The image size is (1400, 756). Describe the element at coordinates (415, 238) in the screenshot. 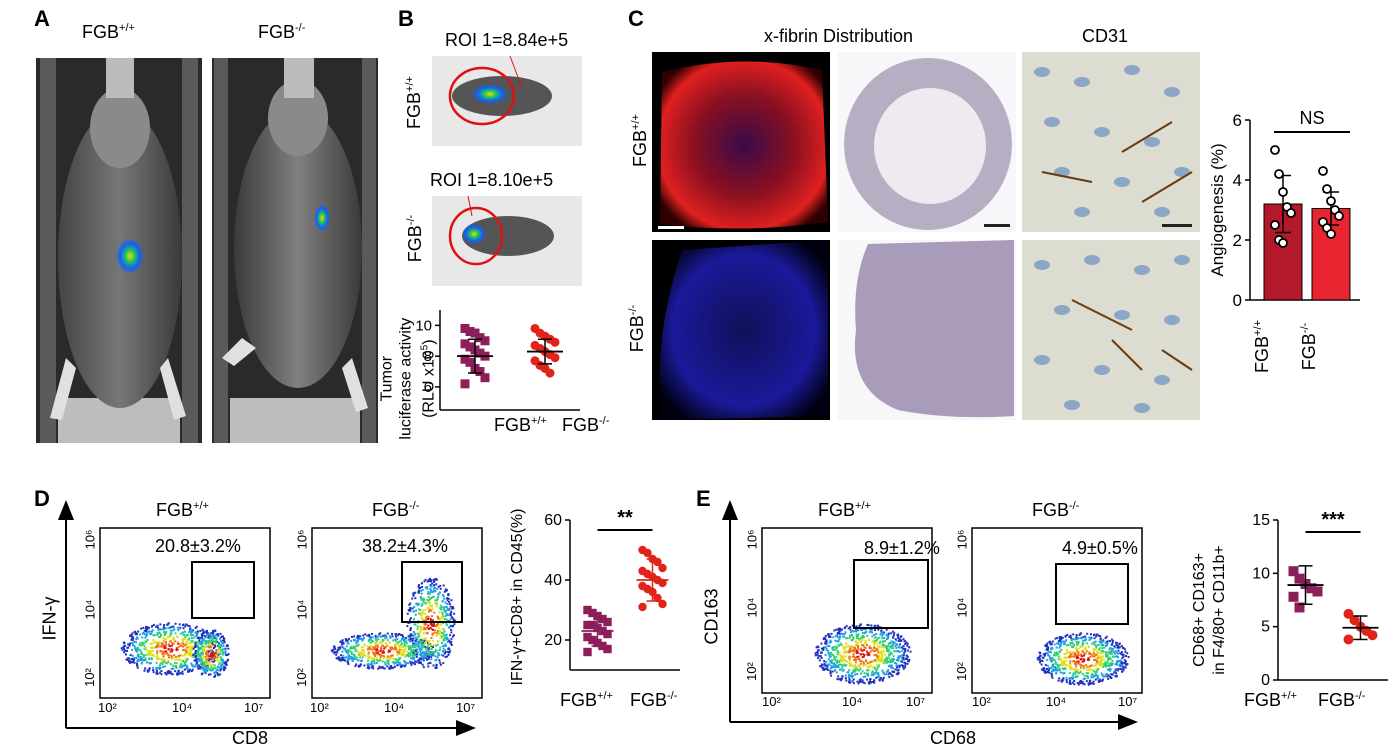

I see `tumor-ko-side-label: FGB-/-` at that location.